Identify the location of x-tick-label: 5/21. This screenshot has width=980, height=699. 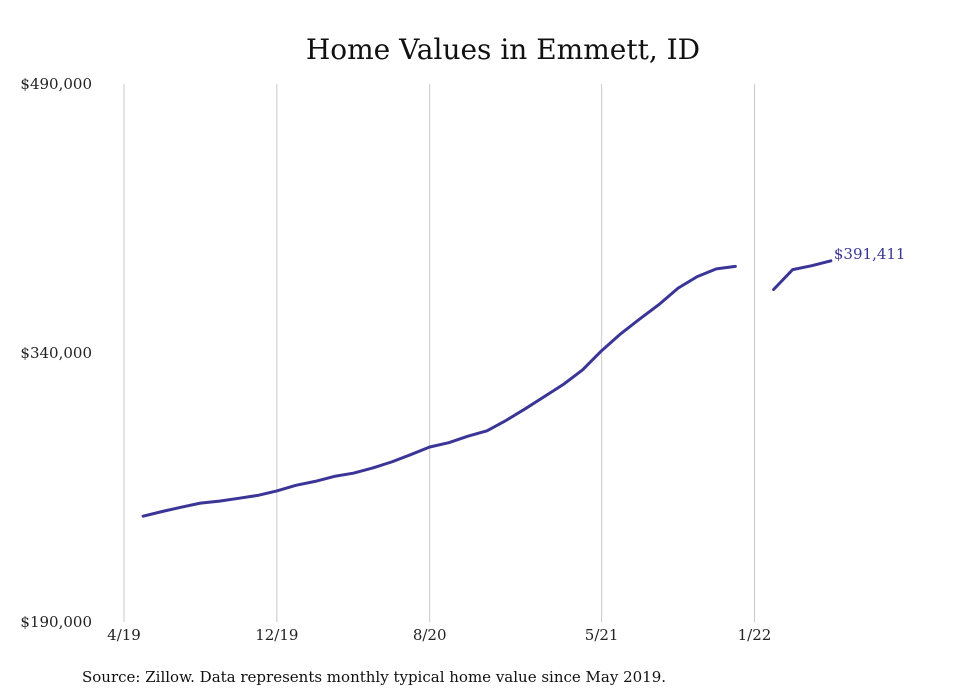
(602, 635).